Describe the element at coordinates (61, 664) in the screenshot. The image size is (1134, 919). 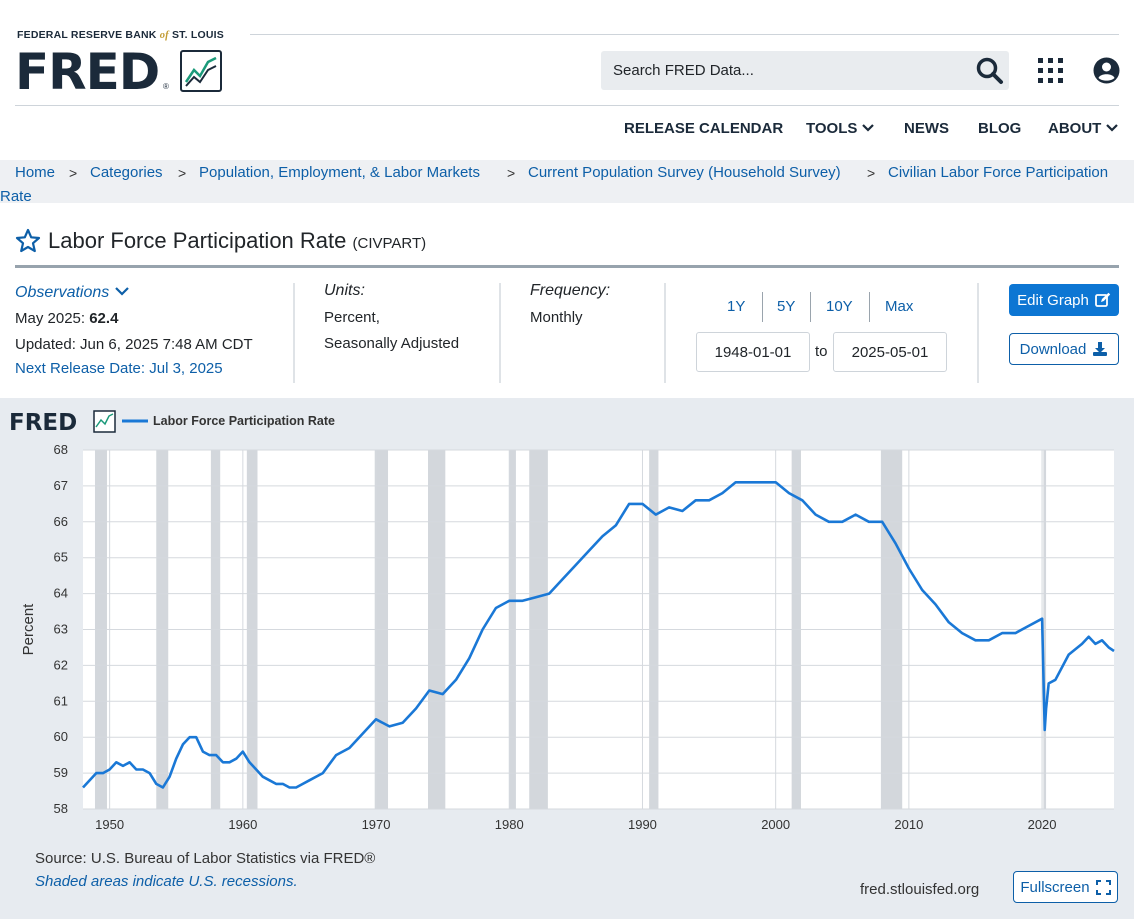
I see `y-tick-label: 62` at that location.